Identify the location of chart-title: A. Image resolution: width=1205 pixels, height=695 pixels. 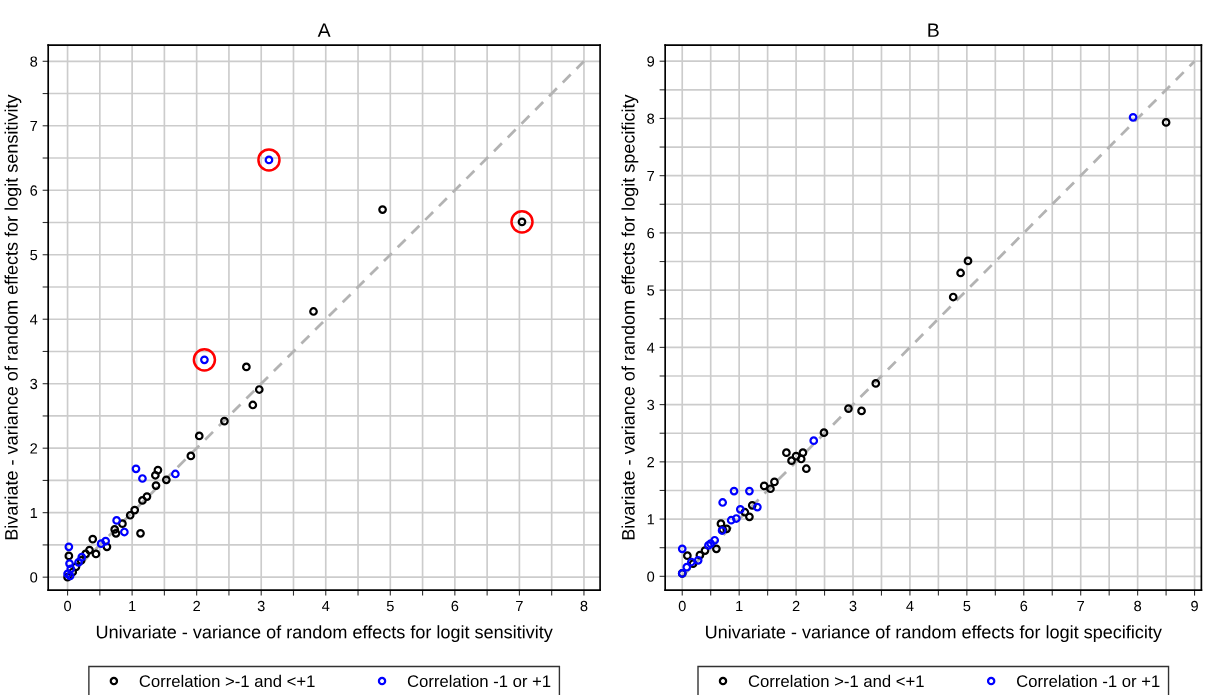
(324, 30).